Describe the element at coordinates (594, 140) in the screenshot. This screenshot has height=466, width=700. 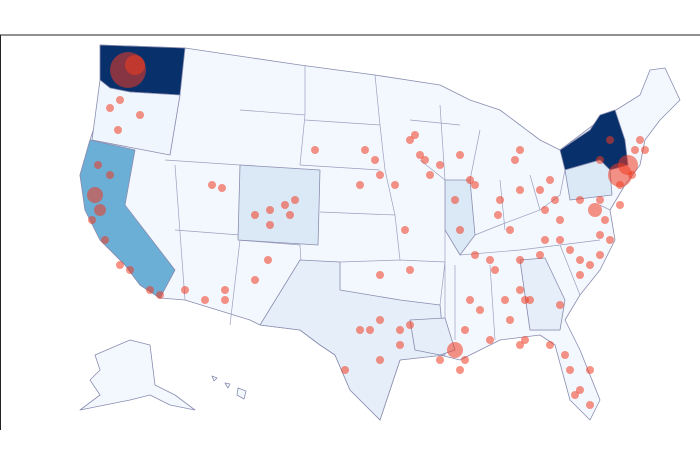
I see `state-new-york` at that location.